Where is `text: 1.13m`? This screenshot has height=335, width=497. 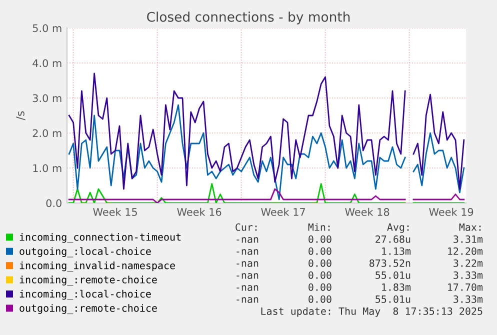 text: 1.13m is located at coordinates (396, 251).